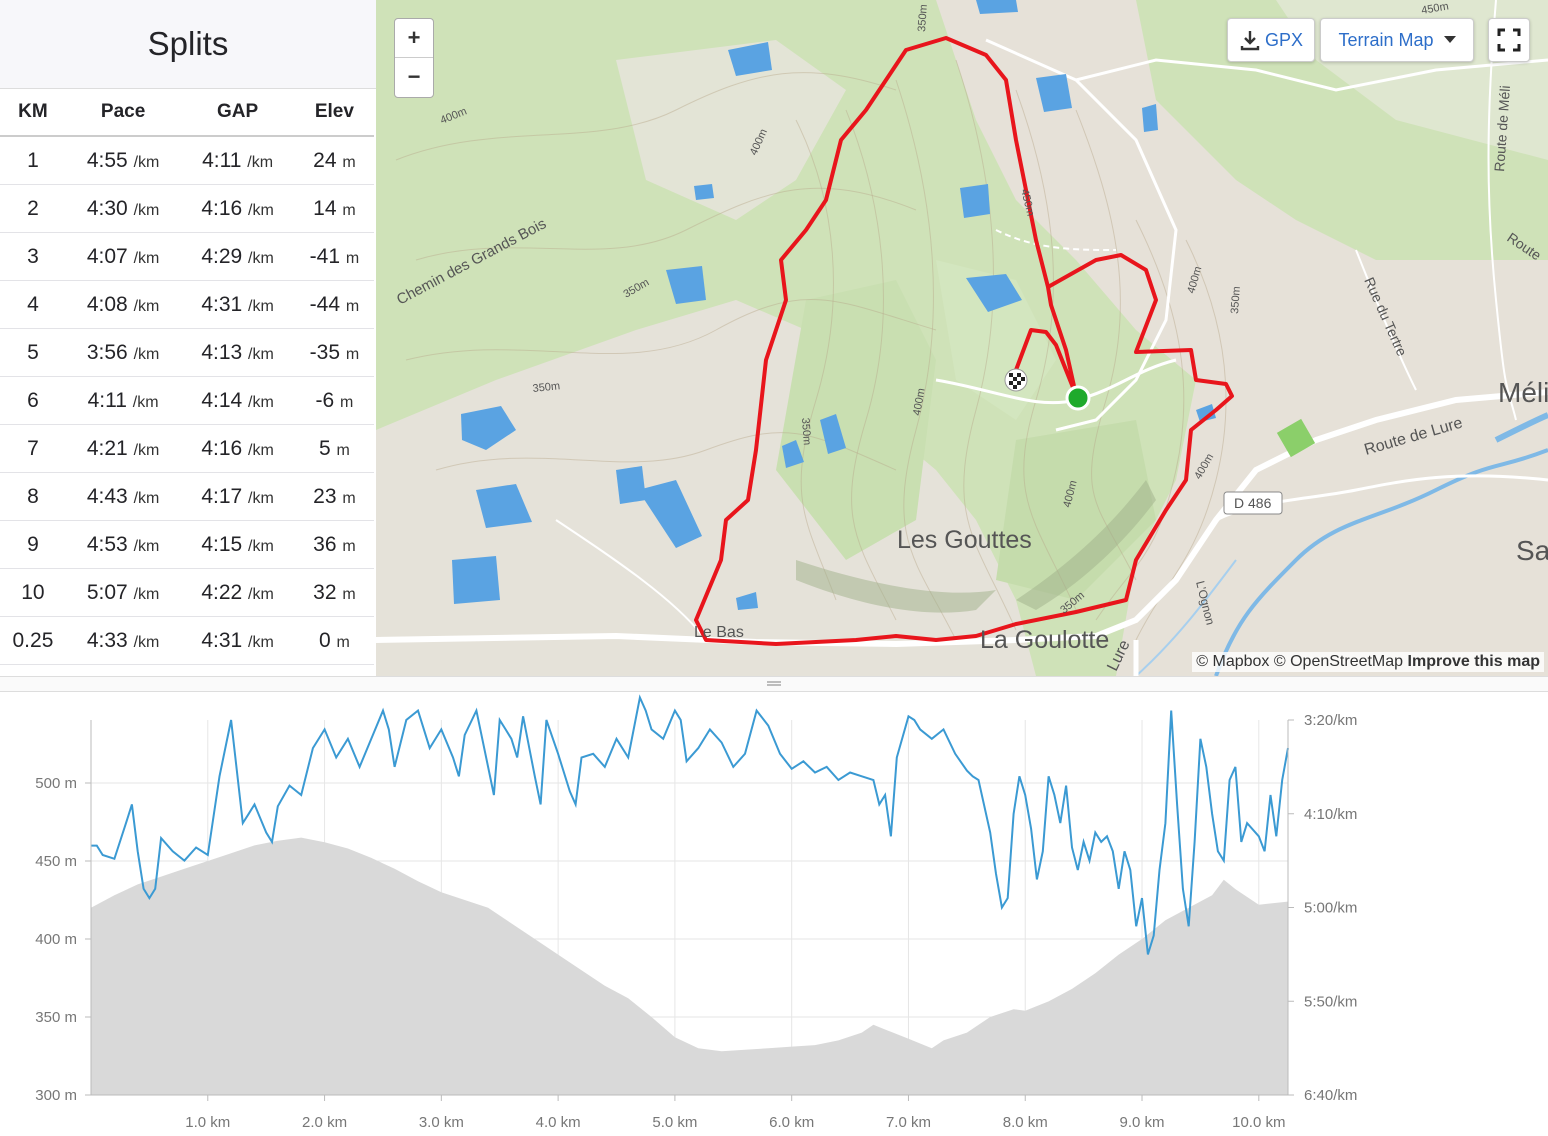 The height and width of the screenshot is (1136, 1548). I want to click on split-pace: 4:30 /km, so click(123, 208).